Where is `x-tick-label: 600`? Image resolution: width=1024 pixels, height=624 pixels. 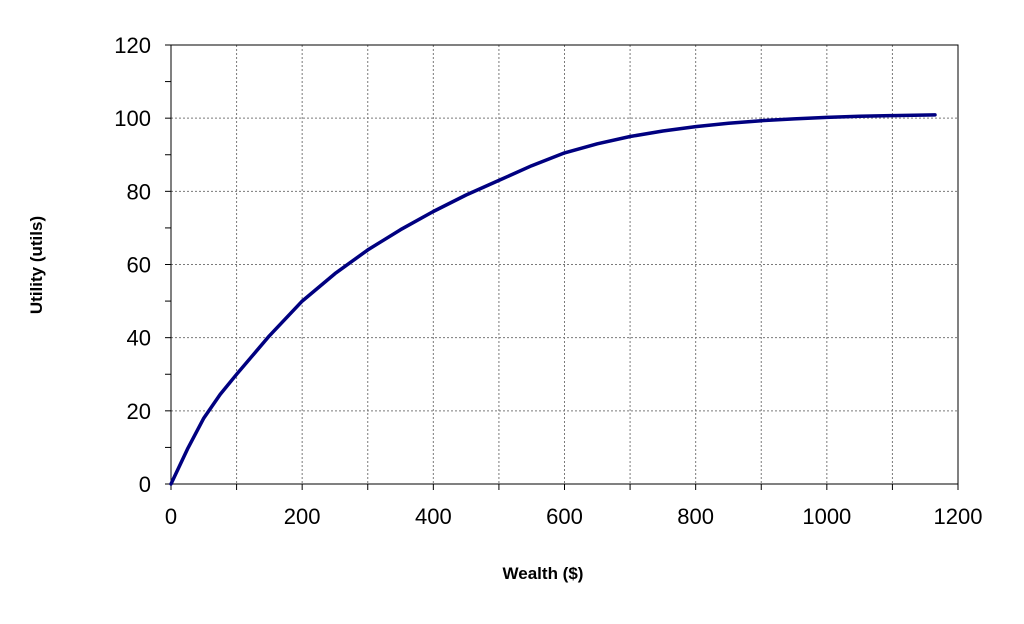 x-tick-label: 600 is located at coordinates (564, 516).